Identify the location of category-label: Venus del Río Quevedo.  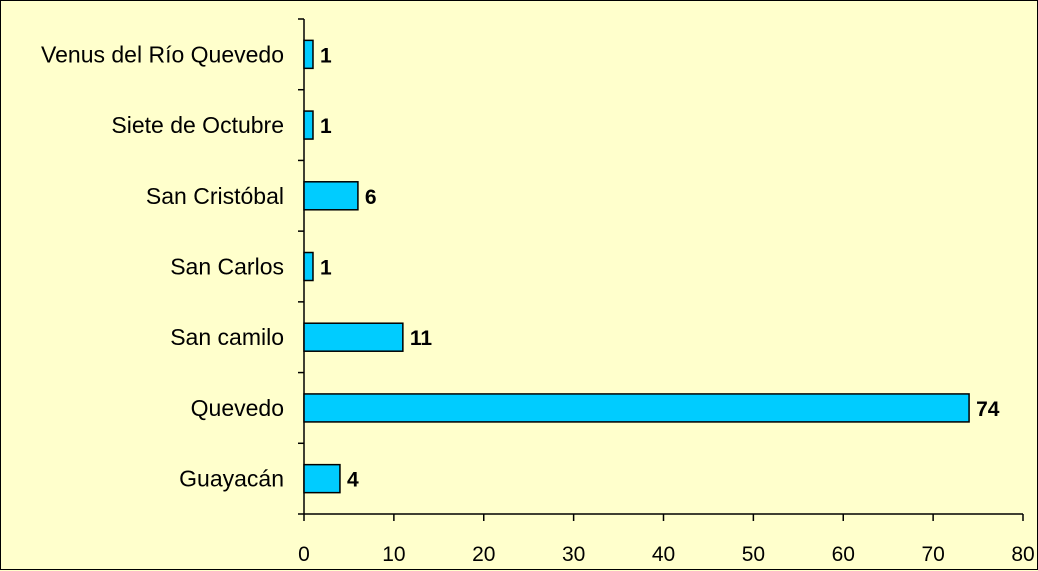
(162, 54).